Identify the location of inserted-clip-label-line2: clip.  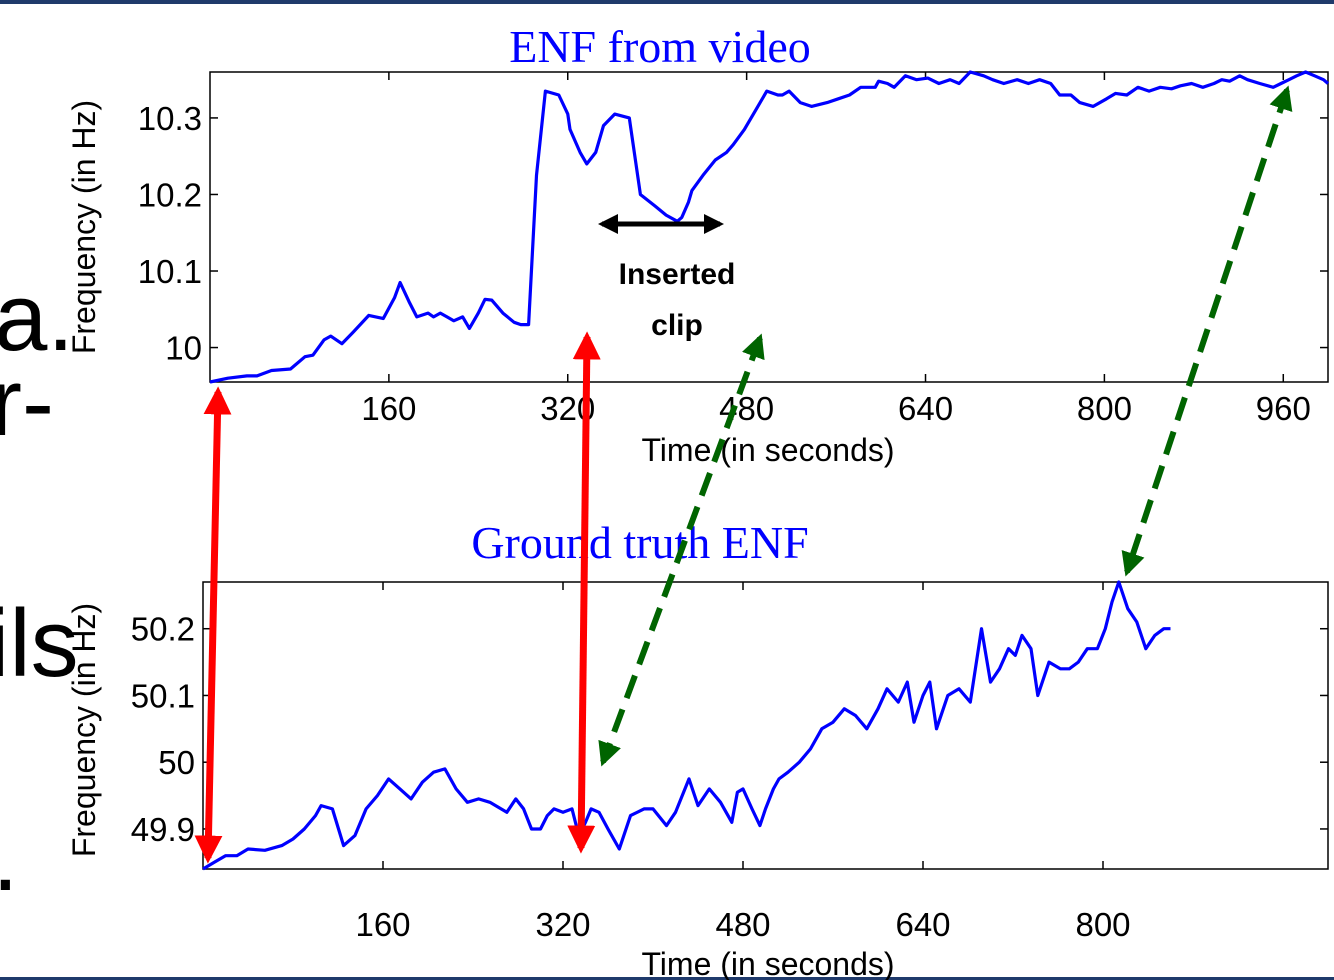
(677, 325).